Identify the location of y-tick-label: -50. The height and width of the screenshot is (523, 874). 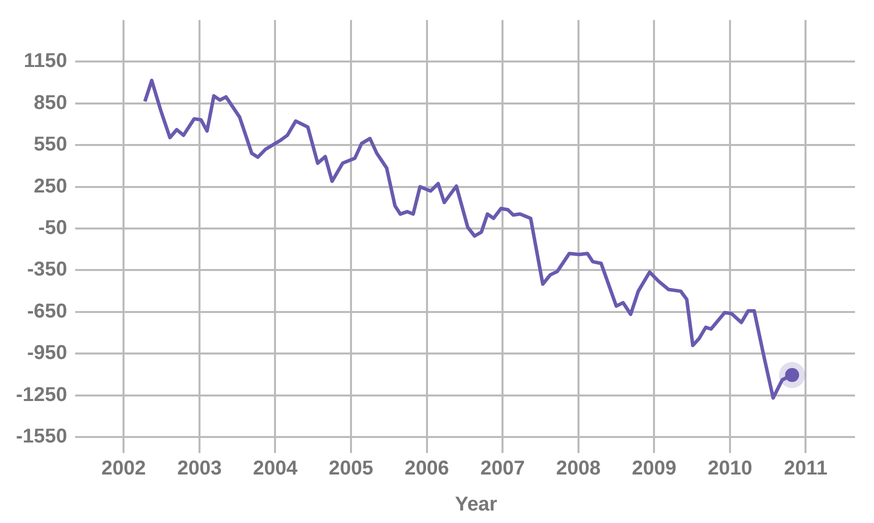
(53, 228).